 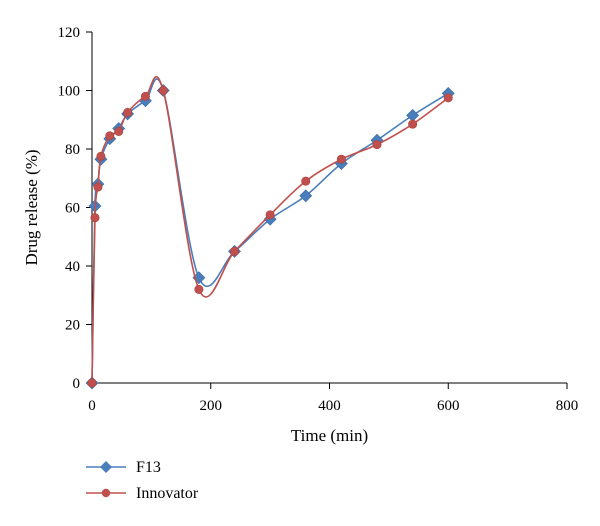 What do you see at coordinates (148, 467) in the screenshot?
I see `legend-label-f13: F13` at bounding box center [148, 467].